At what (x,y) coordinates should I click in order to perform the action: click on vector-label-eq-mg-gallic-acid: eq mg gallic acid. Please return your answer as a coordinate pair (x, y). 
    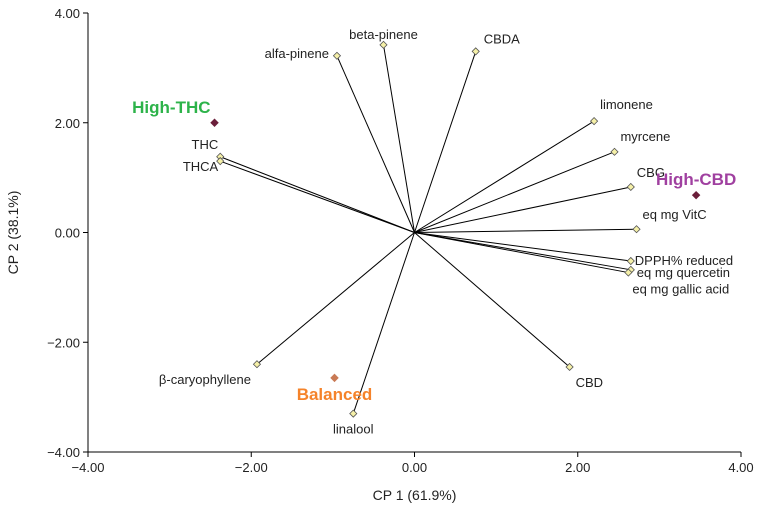
    Looking at the image, I should click on (680, 289).